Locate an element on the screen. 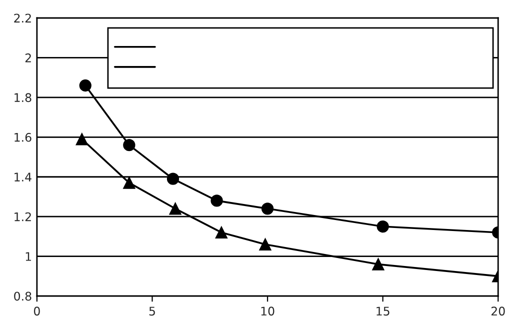 This screenshot has height=333, width=513. x-tick-label: 0 is located at coordinates (37, 311).